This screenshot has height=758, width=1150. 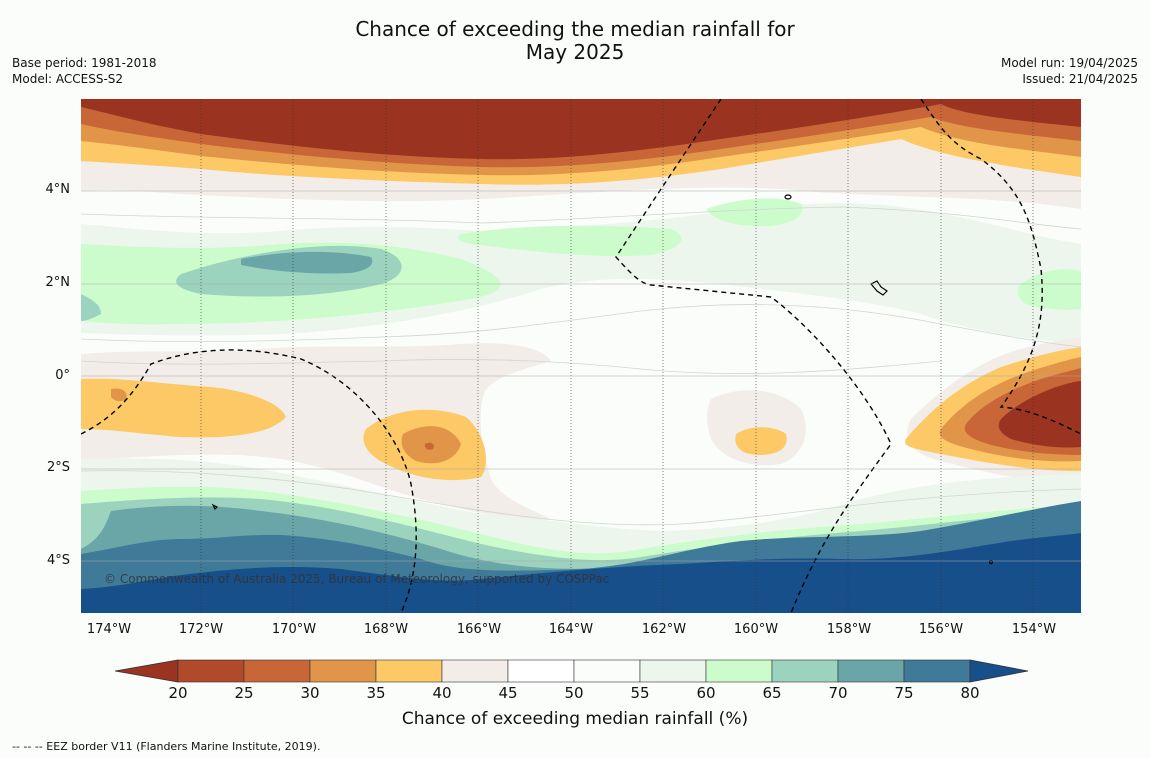 What do you see at coordinates (109, 629) in the screenshot?
I see `lon-label-174w: 174°W` at bounding box center [109, 629].